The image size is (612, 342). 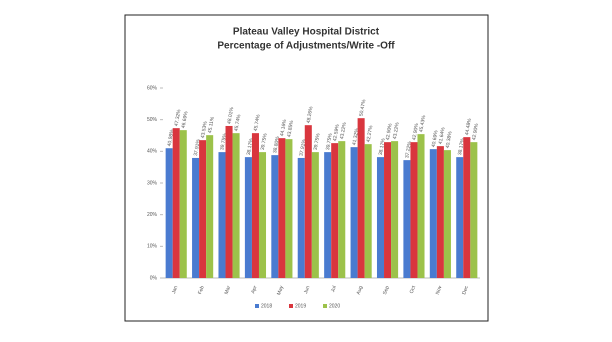 What do you see at coordinates (435, 138) in the screenshot?
I see `data-label: 40.69%` at bounding box center [435, 138].